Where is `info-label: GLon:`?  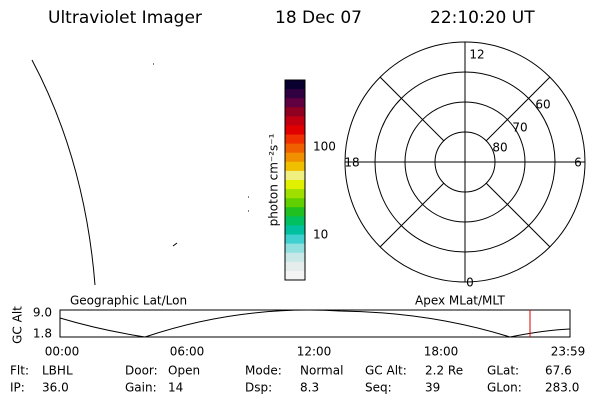
info-label: GLon: is located at coordinates (504, 388).